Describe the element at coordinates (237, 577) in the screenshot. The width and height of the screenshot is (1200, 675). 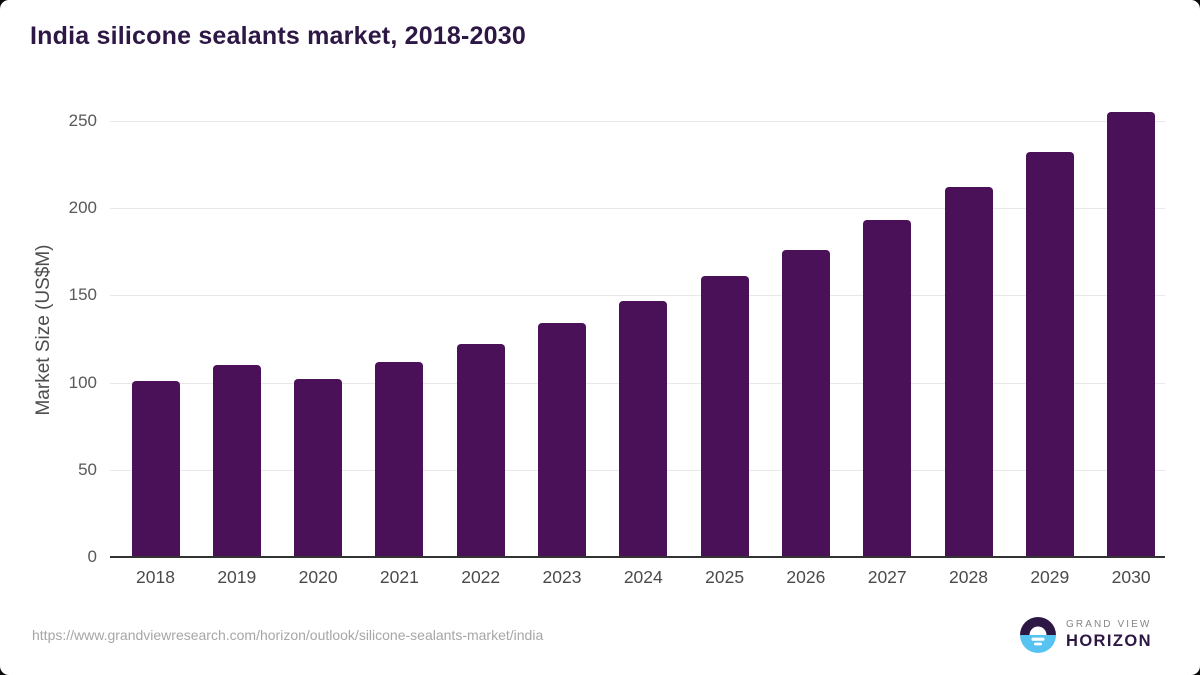
I see `x-tick-label-2019: 2019` at that location.